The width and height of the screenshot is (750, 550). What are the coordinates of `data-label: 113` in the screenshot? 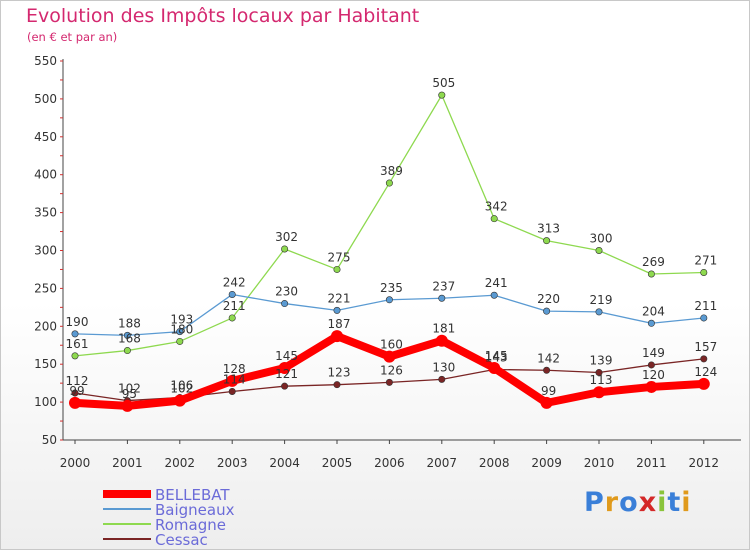 It's located at (601, 380).